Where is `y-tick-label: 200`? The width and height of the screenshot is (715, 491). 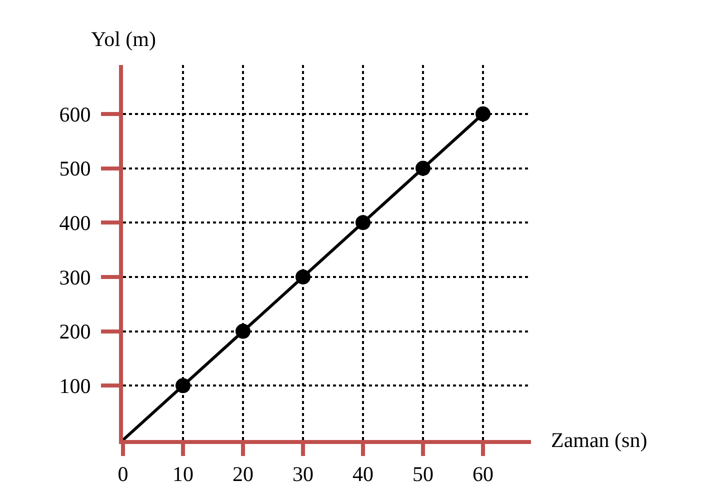
y-tick-label: 200 is located at coordinates (75, 332).